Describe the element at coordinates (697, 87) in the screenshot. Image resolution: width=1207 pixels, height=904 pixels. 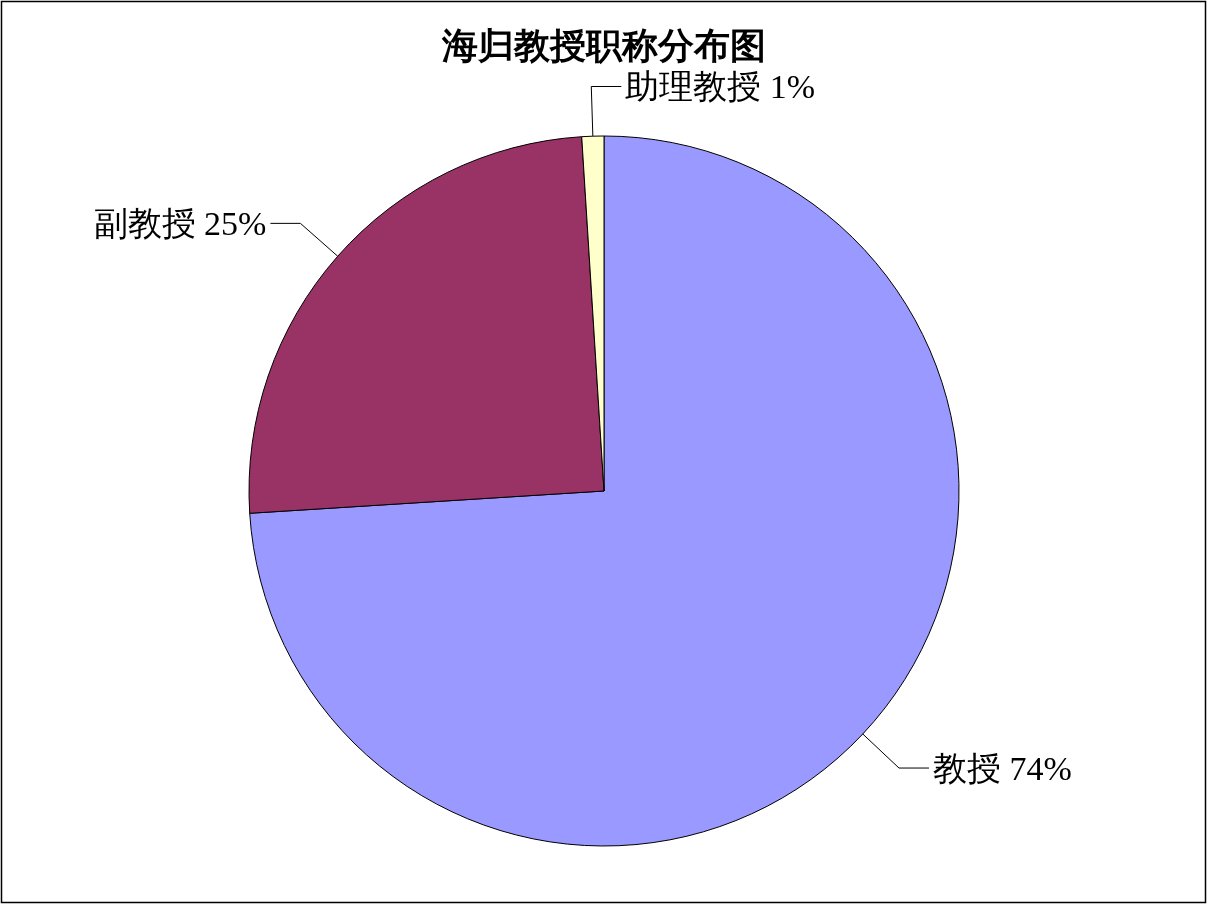
I see `slice-label: 助理教授` at that location.